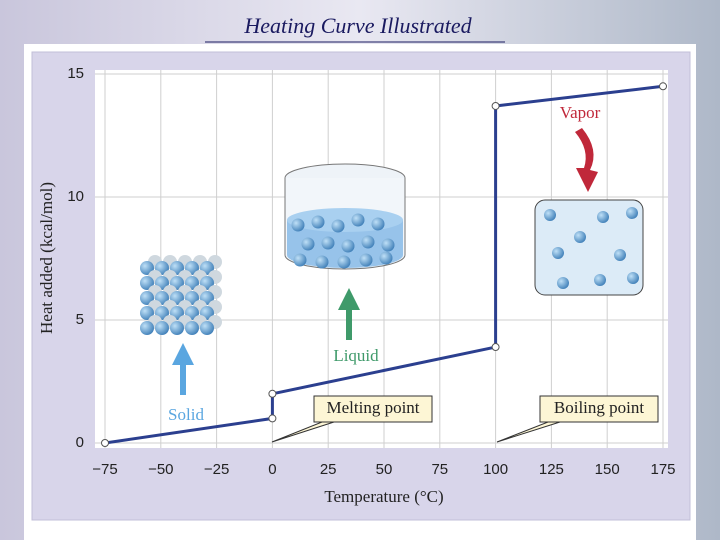 The height and width of the screenshot is (540, 720). Describe the element at coordinates (607, 469) in the screenshot. I see `x-tick-label: 150` at that location.